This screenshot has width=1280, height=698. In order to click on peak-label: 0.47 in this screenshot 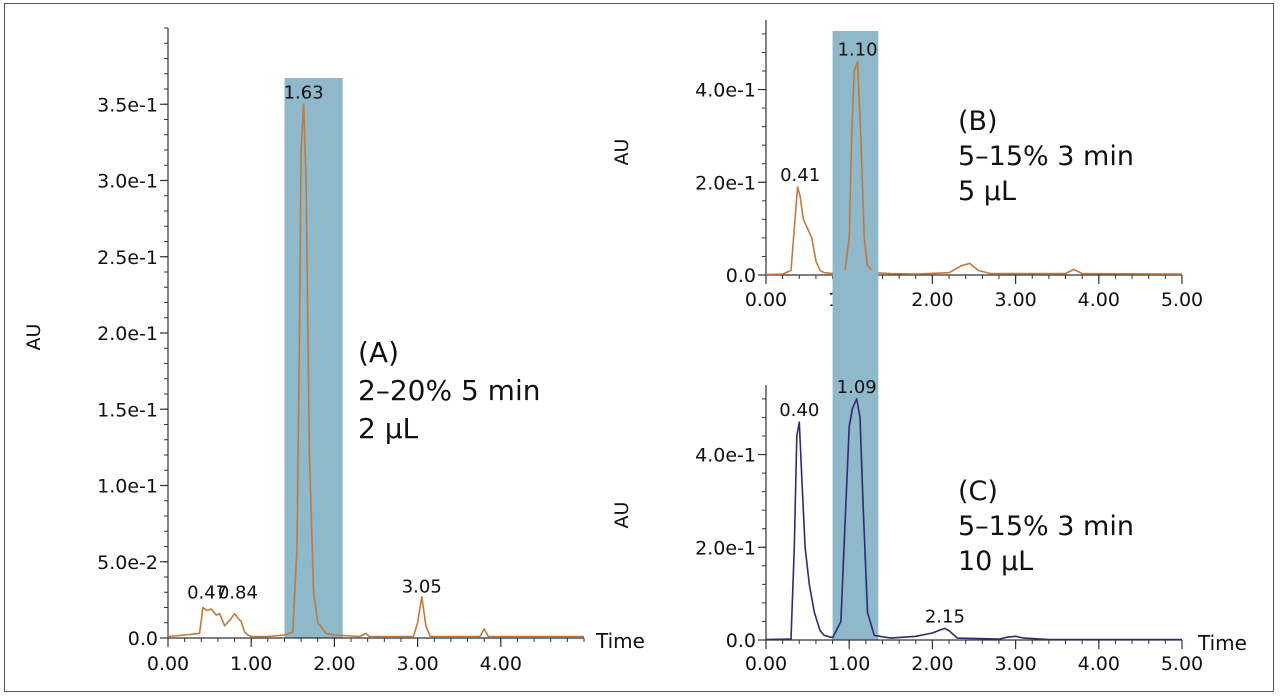, I will do `click(207, 592)`.